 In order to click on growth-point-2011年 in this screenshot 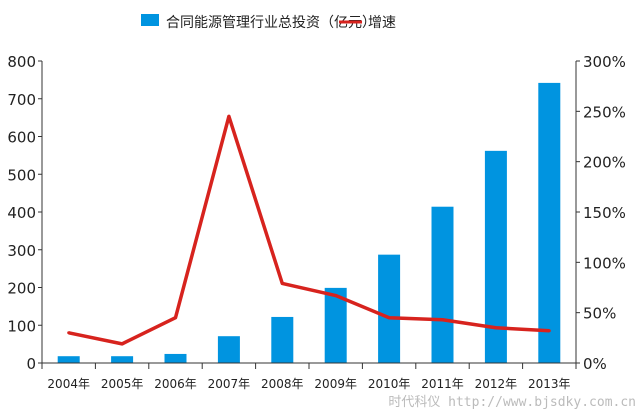, I will do `click(442, 320)`.